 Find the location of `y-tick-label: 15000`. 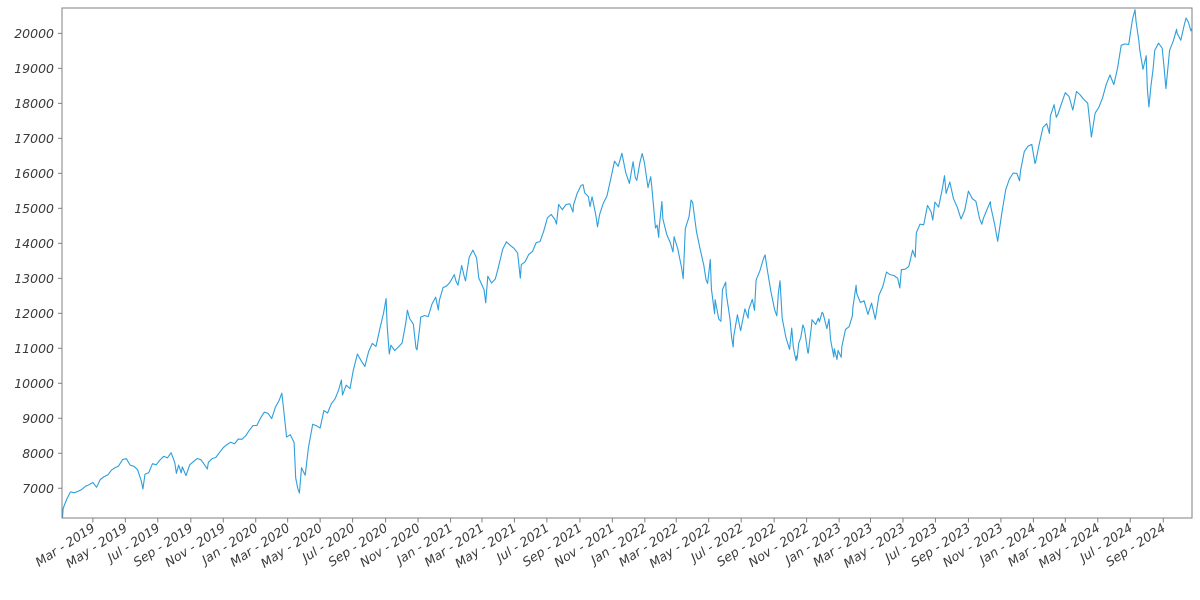

y-tick-label: 15000 is located at coordinates (34, 208).